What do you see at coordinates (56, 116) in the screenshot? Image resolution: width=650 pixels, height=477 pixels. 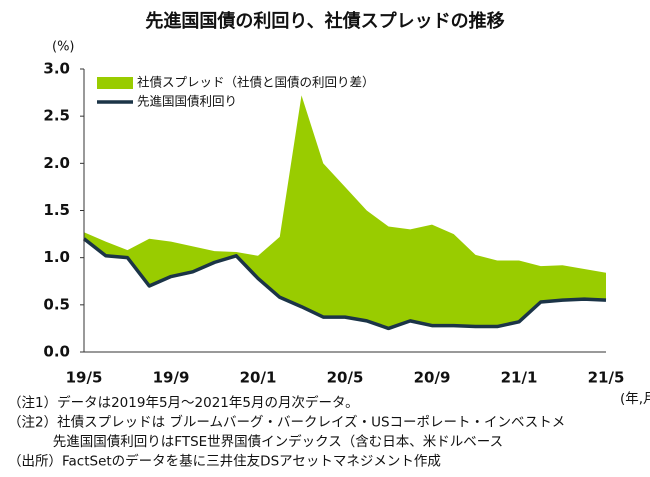 I see `y-tick-label: 2.5` at bounding box center [56, 116].